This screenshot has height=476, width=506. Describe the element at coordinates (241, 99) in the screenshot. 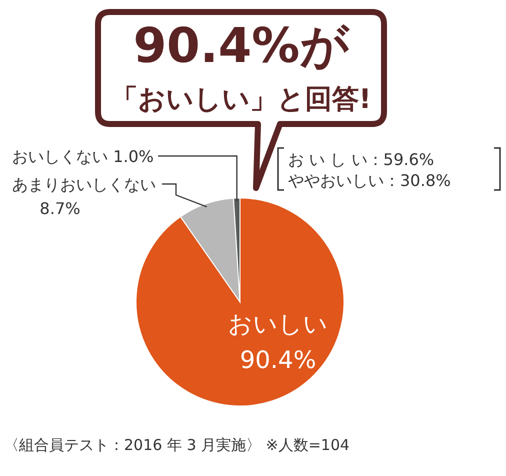

I see `text: 「おいしい」と回答!` at that location.